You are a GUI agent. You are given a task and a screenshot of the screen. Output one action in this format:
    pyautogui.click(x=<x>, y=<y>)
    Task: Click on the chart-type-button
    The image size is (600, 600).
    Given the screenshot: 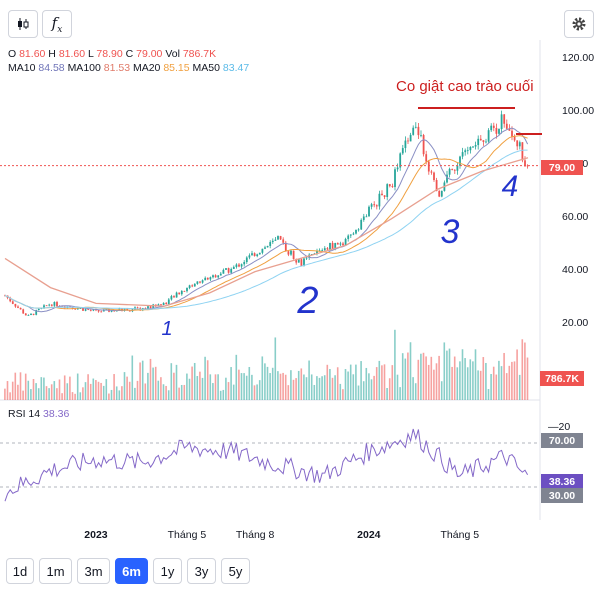 What is the action you would take?
    pyautogui.click(x=23, y=24)
    